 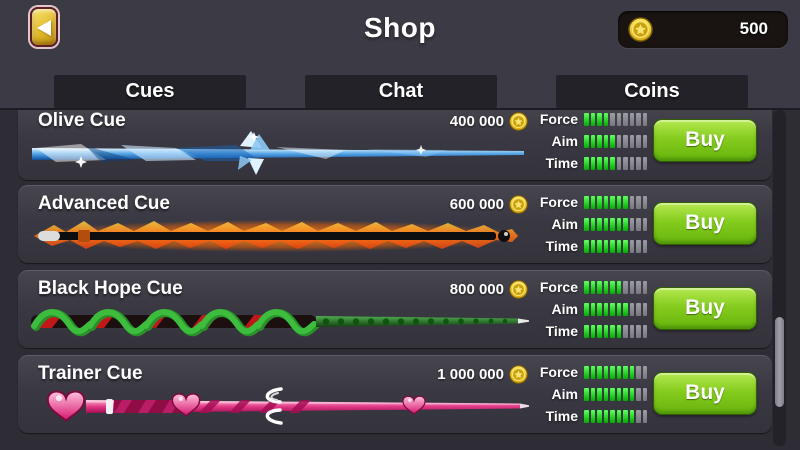 I want to click on cue-price: 1 000 000, so click(x=438, y=374).